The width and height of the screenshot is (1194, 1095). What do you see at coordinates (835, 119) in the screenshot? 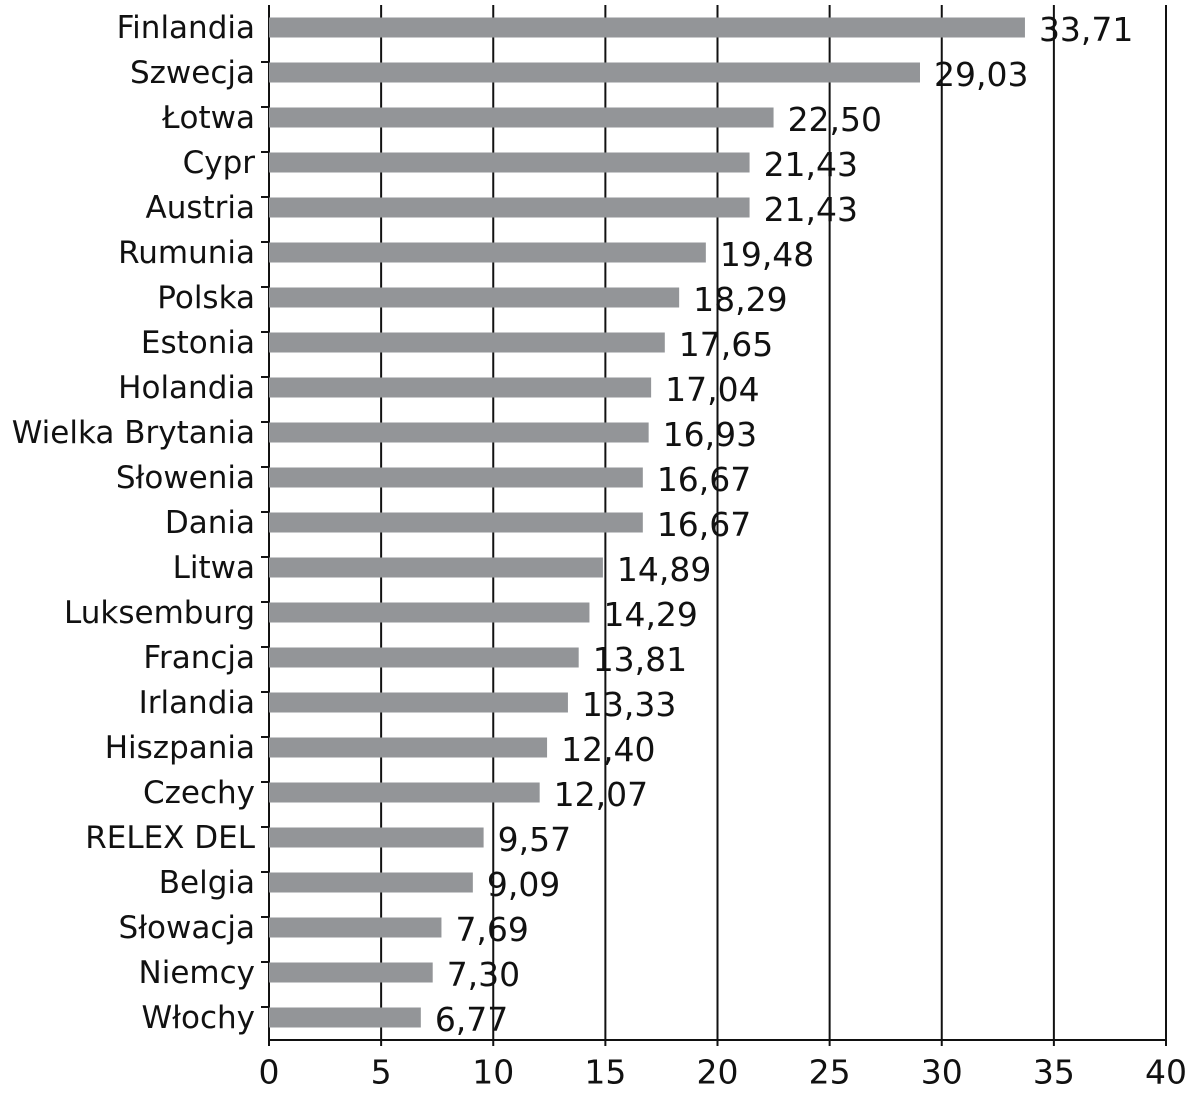
I see `value-label: 22,50` at bounding box center [835, 119].